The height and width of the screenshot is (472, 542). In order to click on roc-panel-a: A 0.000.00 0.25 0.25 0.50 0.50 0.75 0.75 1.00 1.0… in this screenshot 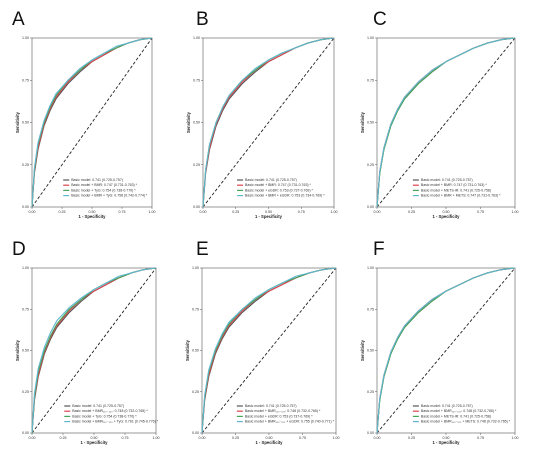, I will do `click(84, 114)`.